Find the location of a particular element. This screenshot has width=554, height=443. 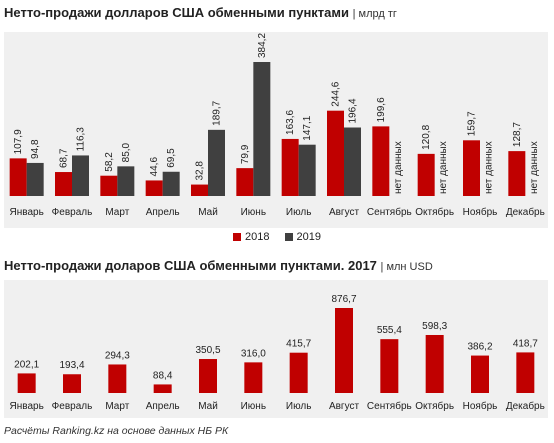

legend-swatch-2018 is located at coordinates (236, 237).